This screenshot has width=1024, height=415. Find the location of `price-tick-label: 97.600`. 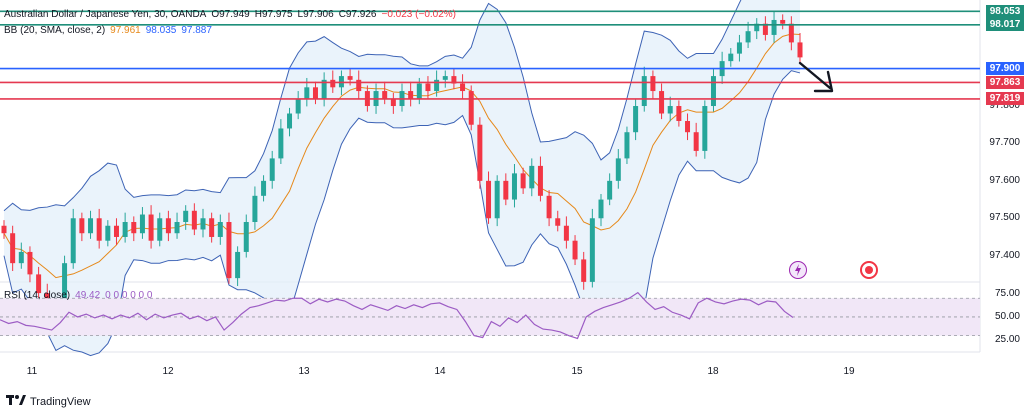

price-tick-label: 97.600 is located at coordinates (1004, 180).